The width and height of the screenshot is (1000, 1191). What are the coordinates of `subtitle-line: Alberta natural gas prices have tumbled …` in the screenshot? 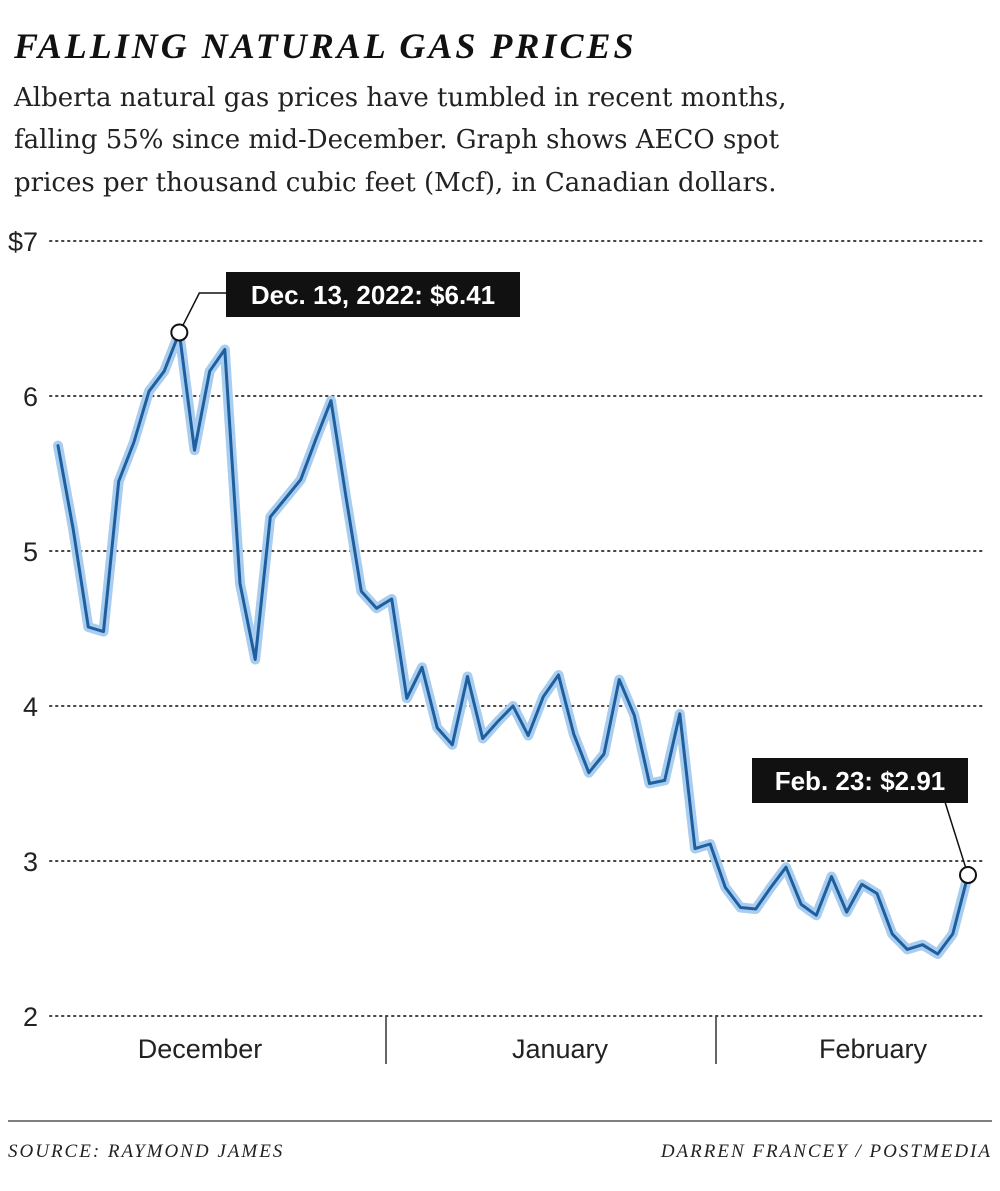 It's located at (400, 98).